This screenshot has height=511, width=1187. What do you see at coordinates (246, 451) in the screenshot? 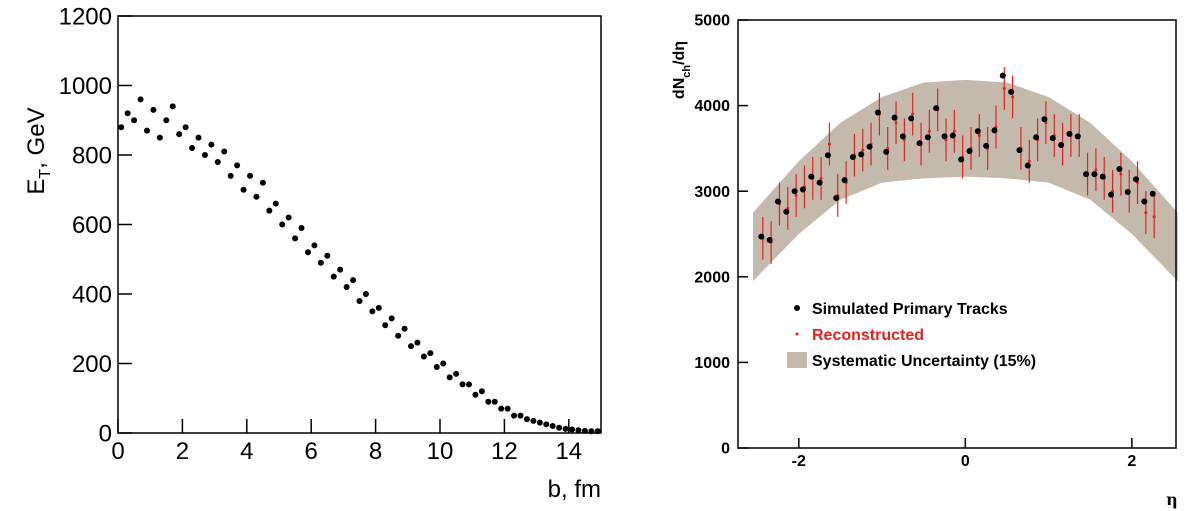
I see `x-tick-label: 4` at bounding box center [246, 451].